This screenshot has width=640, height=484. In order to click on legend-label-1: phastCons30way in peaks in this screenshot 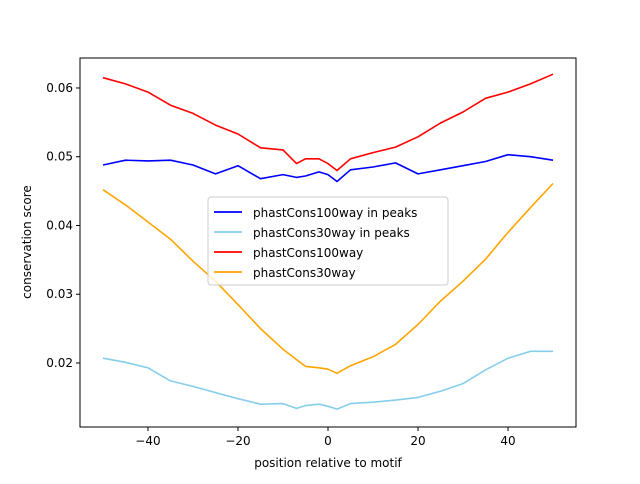, I will do `click(331, 233)`.